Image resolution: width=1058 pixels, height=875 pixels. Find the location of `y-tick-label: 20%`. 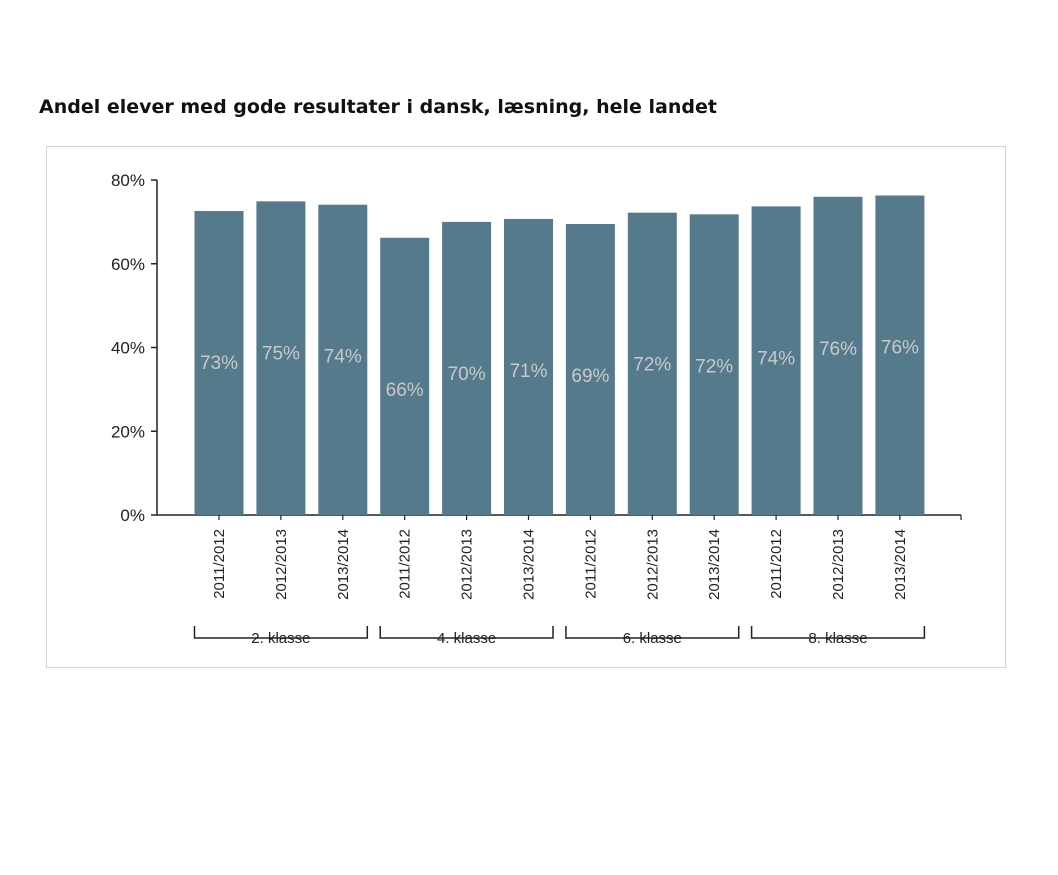

y-tick-label: 20% is located at coordinates (128, 431).